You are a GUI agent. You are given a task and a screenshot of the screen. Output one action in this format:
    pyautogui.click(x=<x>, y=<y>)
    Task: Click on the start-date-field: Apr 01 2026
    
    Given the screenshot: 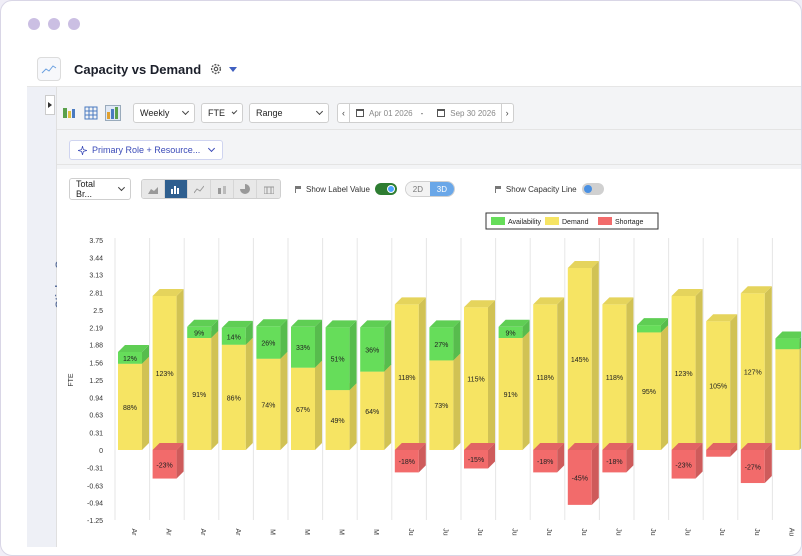 What is the action you would take?
    pyautogui.click(x=391, y=113)
    